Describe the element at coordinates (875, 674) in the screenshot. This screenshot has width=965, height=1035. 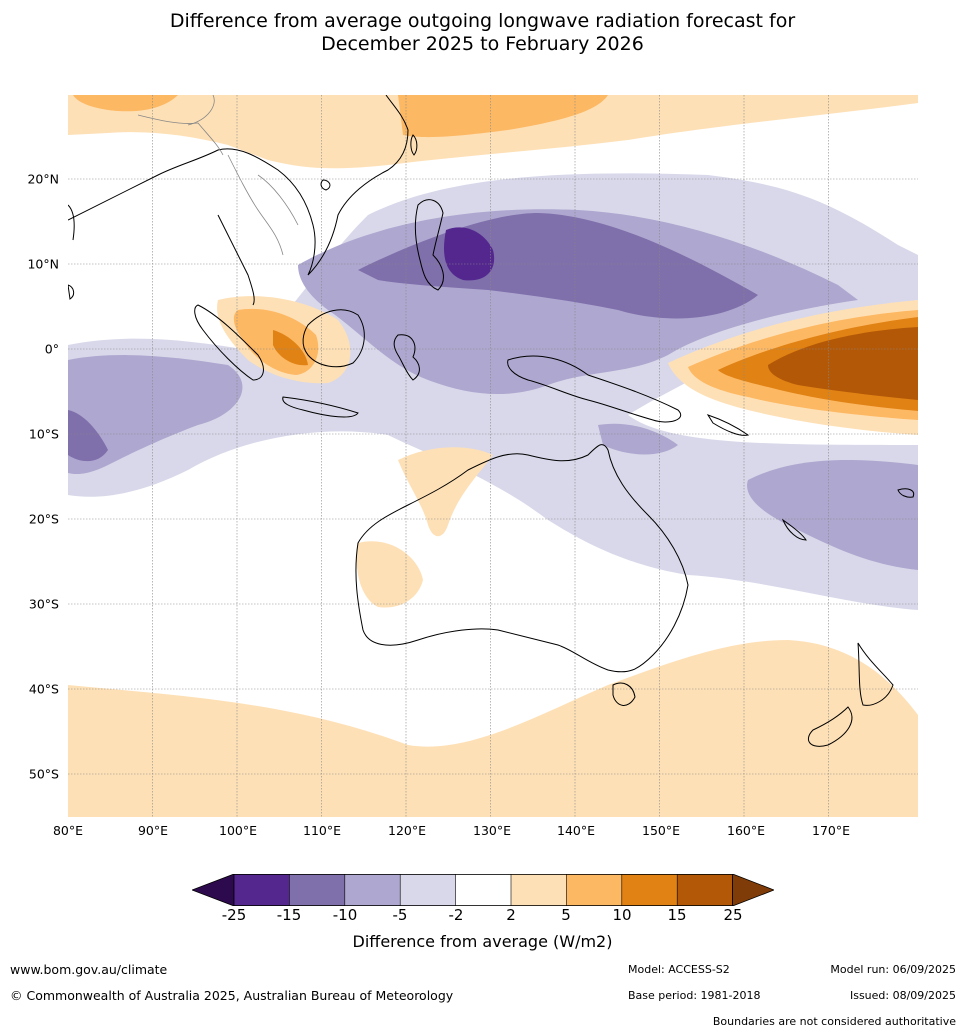
I see `new-zealand-north` at that location.